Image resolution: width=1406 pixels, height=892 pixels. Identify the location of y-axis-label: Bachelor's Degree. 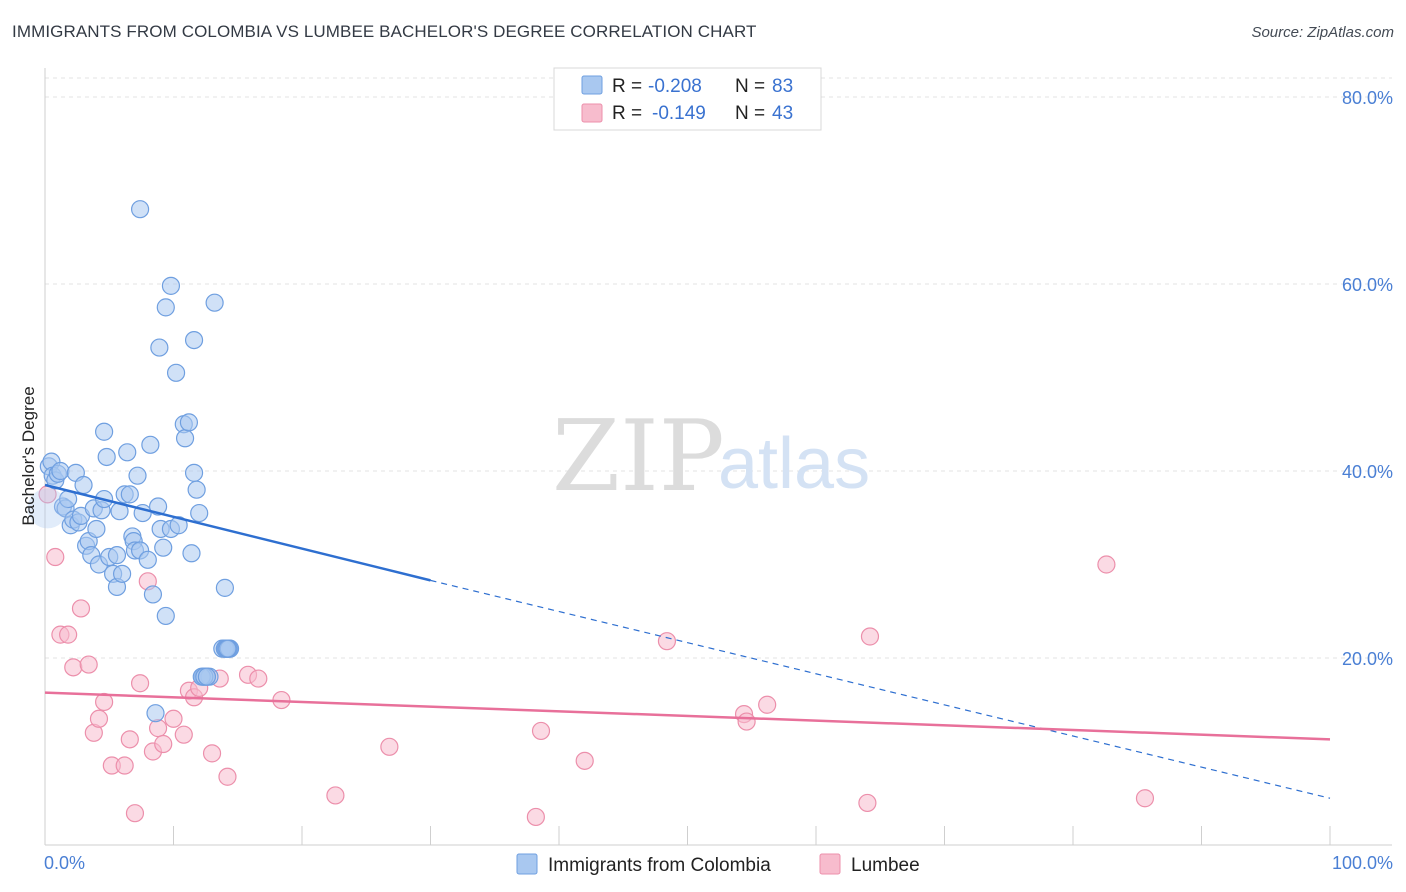
(28, 455).